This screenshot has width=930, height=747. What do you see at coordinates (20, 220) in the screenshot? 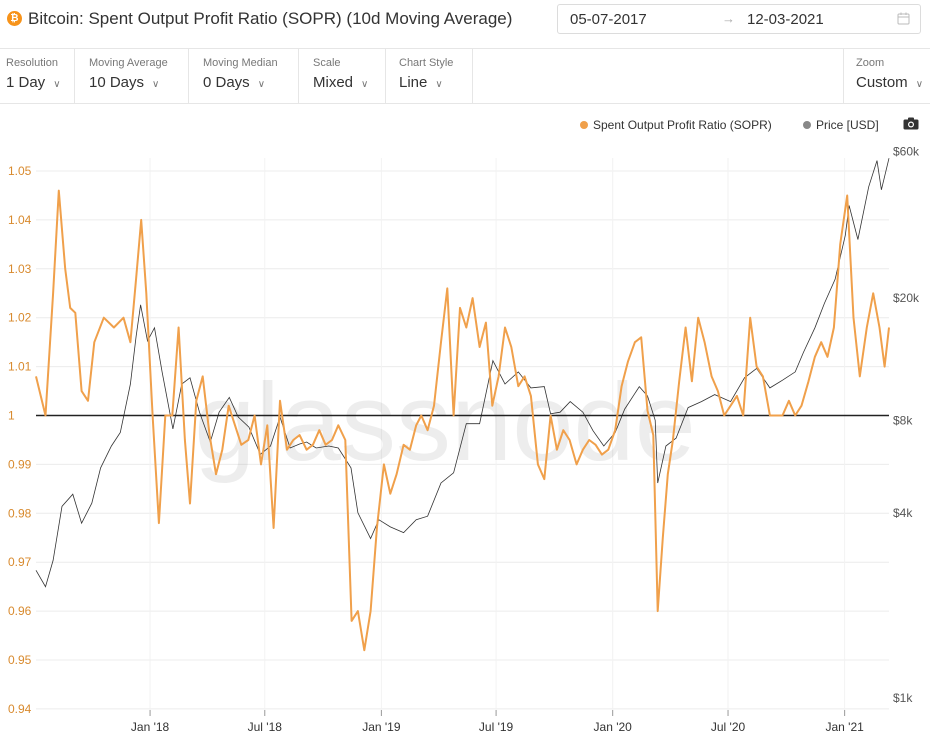
I see `y-left-tick-label: 1.04` at bounding box center [20, 220].